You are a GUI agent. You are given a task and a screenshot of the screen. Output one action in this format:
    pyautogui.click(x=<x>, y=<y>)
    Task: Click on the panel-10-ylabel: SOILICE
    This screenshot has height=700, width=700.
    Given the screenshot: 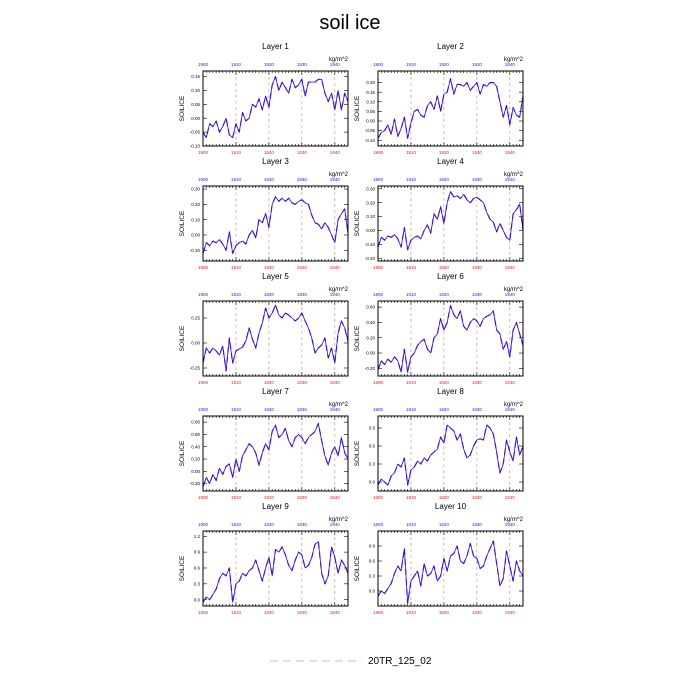 What is the action you would take?
    pyautogui.click(x=357, y=568)
    